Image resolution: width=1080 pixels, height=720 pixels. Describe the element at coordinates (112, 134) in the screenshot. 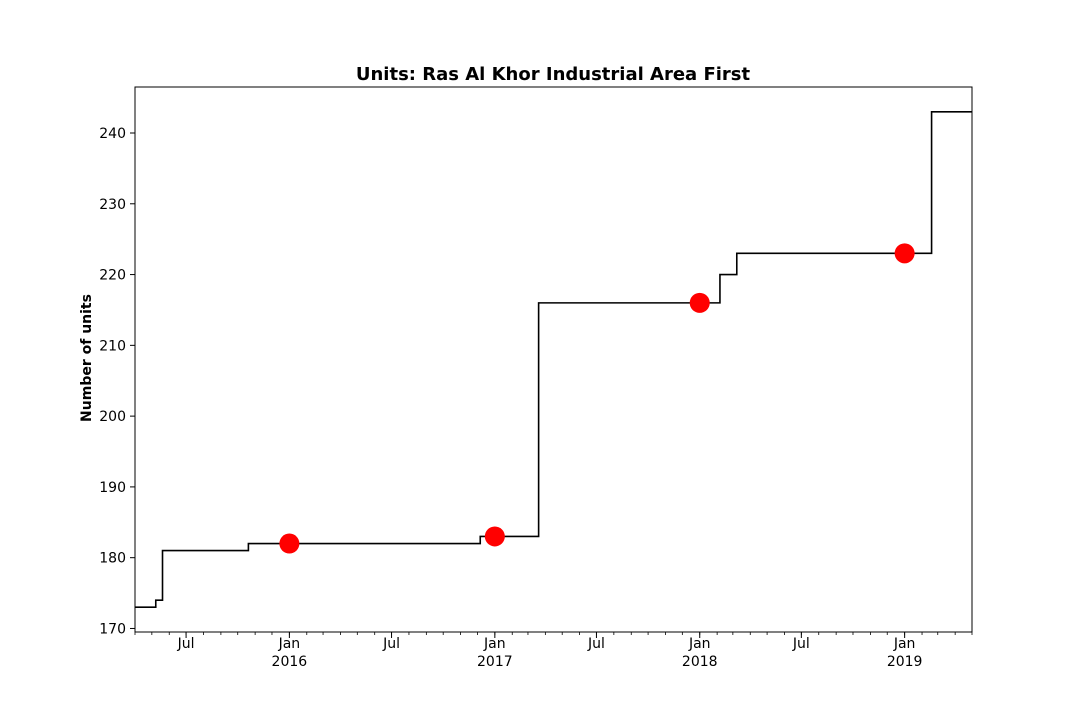

I see `y-tick-label: 240` at that location.